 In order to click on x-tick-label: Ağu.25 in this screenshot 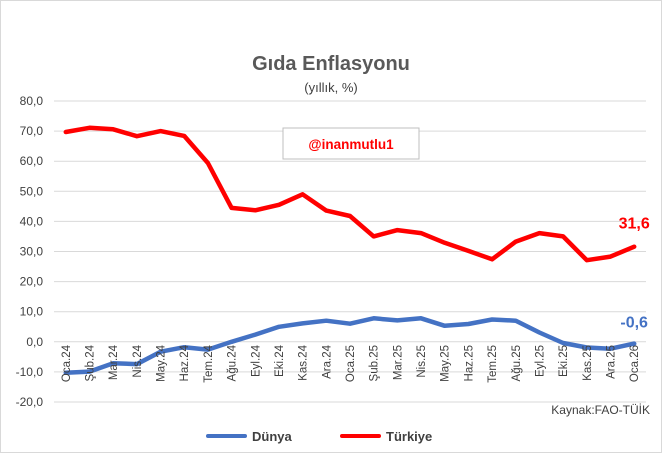, I will do `click(517, 363)`.